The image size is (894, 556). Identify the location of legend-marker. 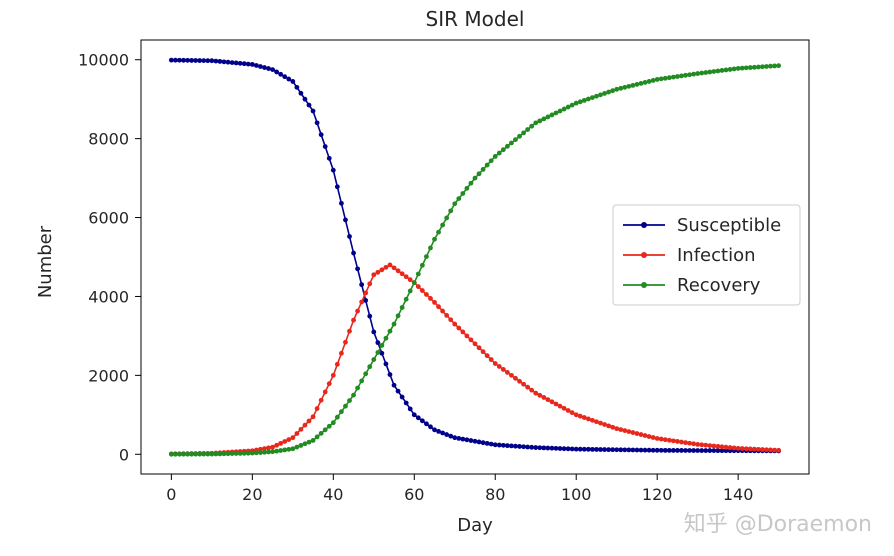
(644, 225).